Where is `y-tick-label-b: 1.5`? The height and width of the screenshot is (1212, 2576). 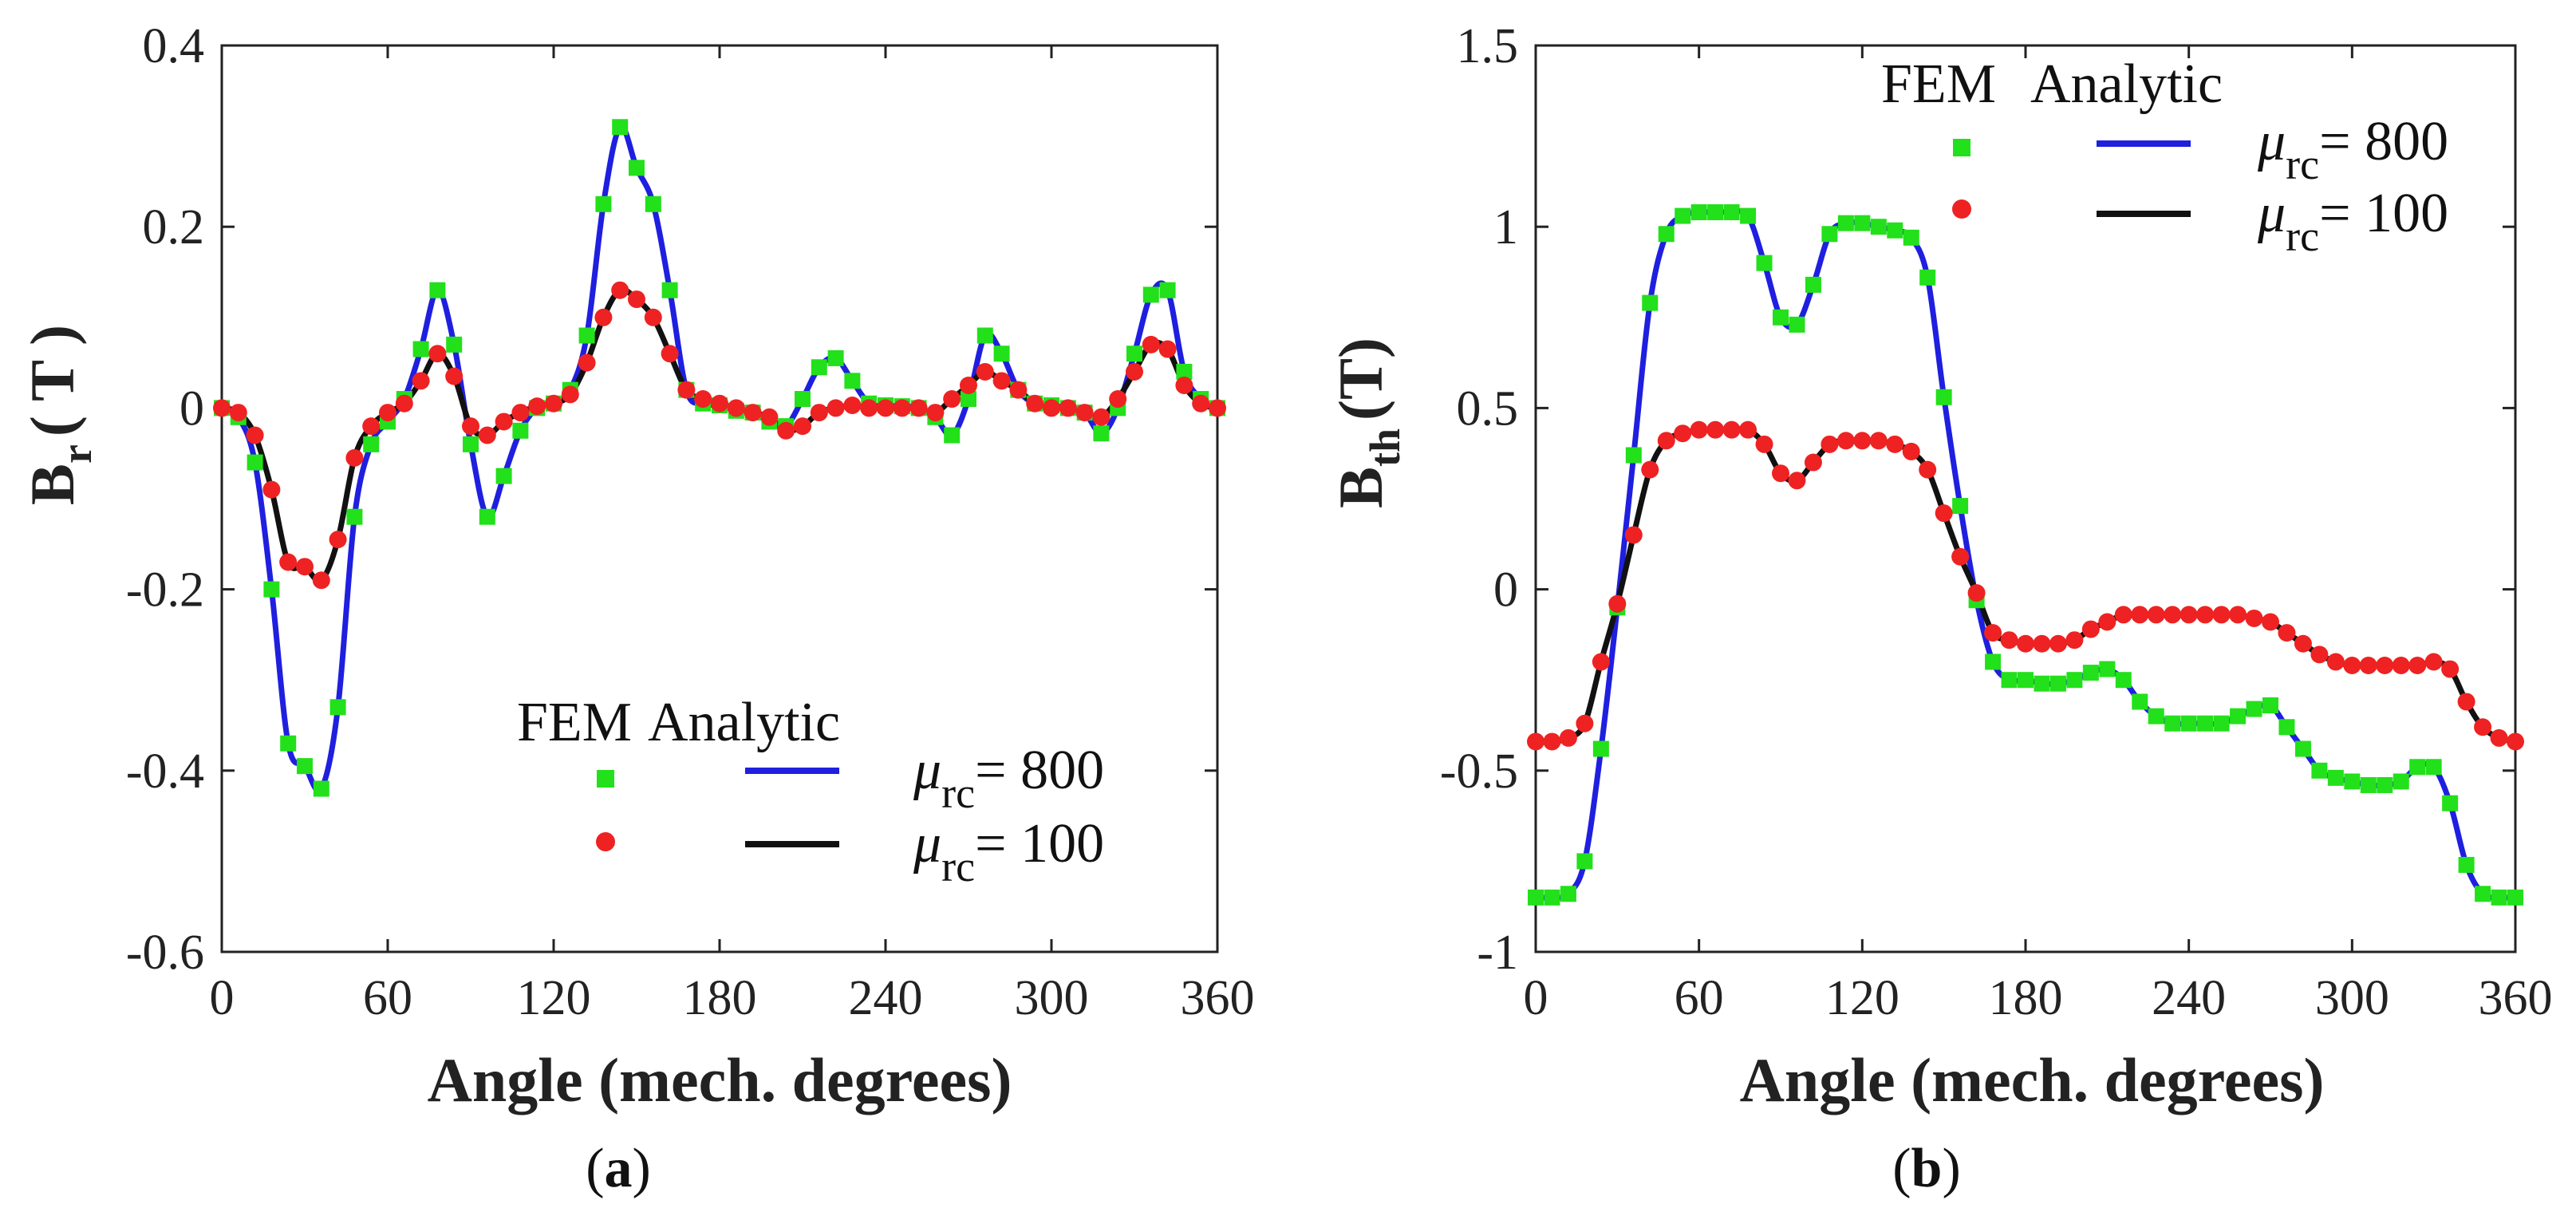 y-tick-label-b: 1.5 is located at coordinates (1488, 46).